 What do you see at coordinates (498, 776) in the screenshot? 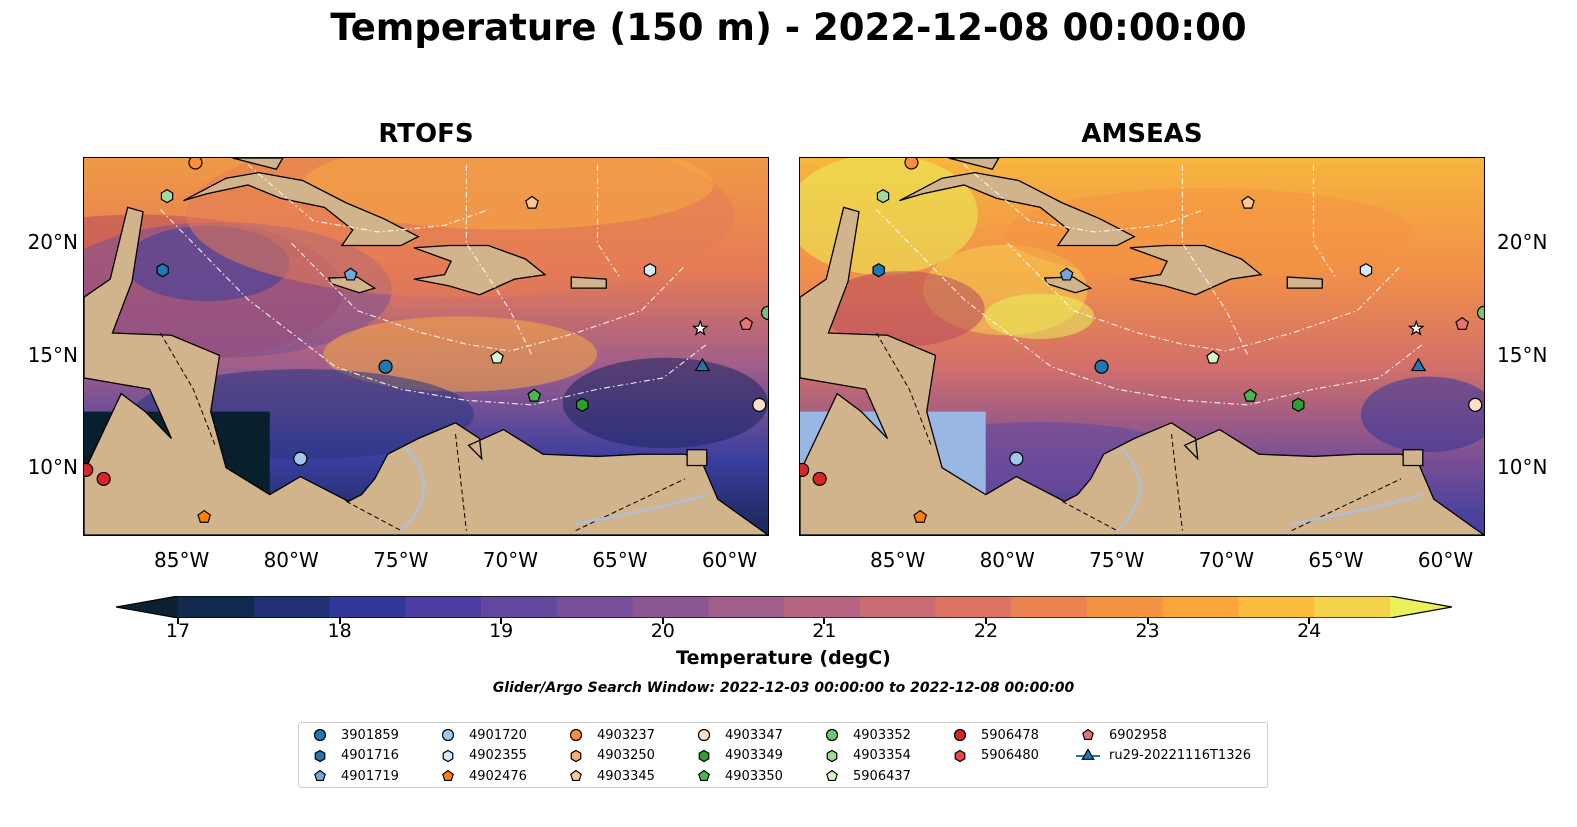
I see `legend-item-label: 4902476` at bounding box center [498, 776].